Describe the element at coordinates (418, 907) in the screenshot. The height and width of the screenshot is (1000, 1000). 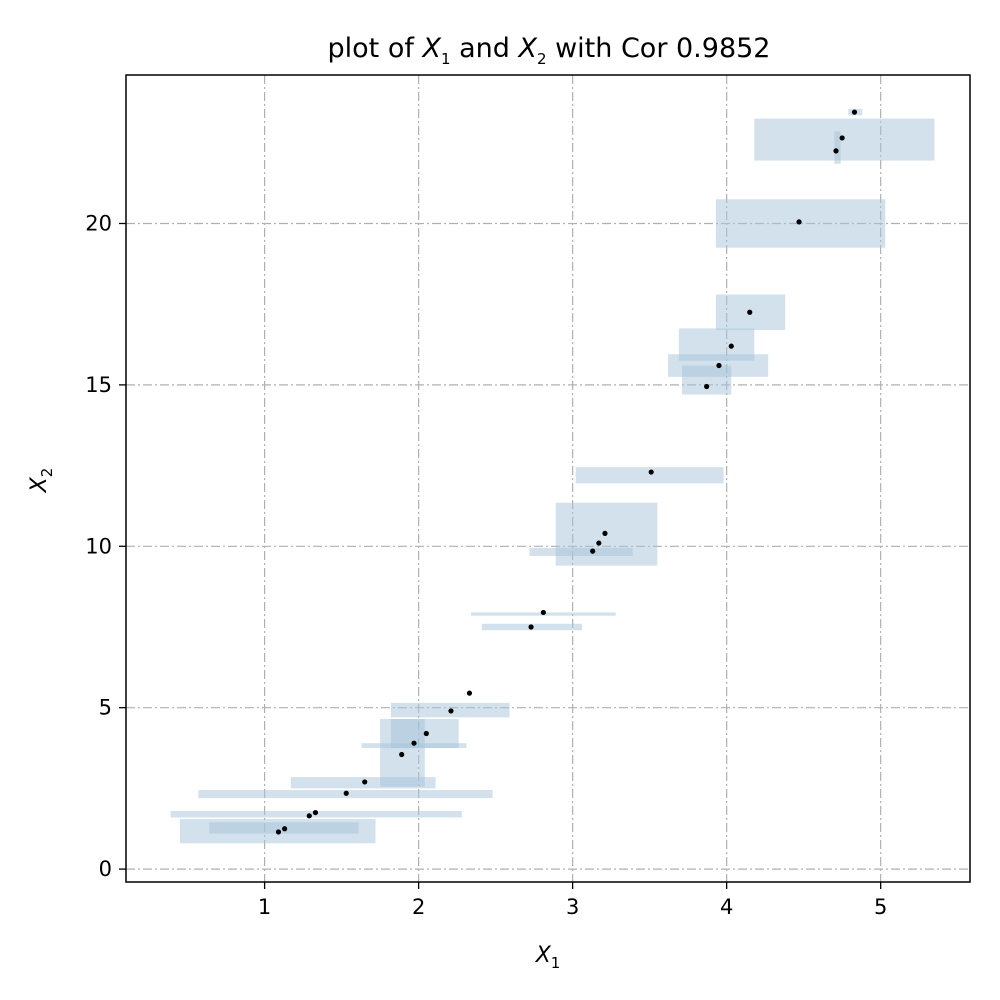
I see `x-tick-label: 2` at that location.